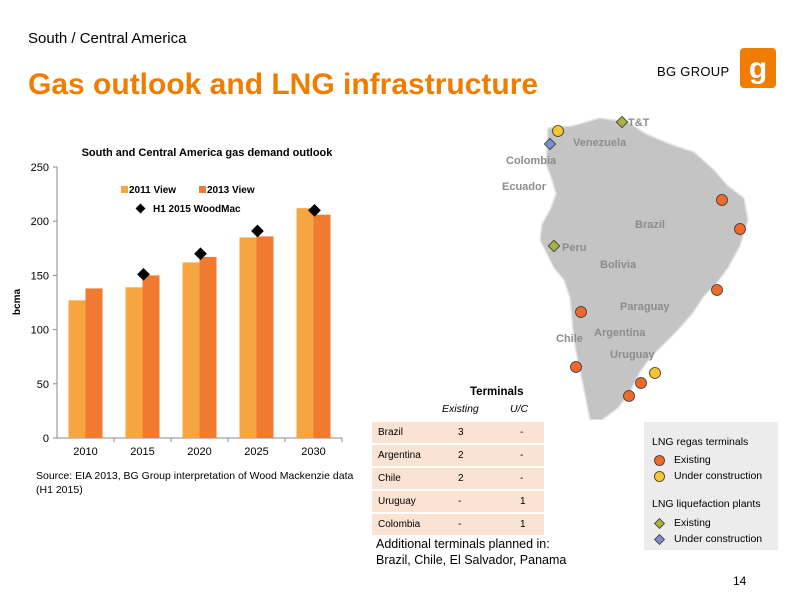 This screenshot has height=600, width=800. Describe the element at coordinates (471, 560) in the screenshot. I see `planned-line-2: Brazil, Chile, El Salvador, Panama` at that location.